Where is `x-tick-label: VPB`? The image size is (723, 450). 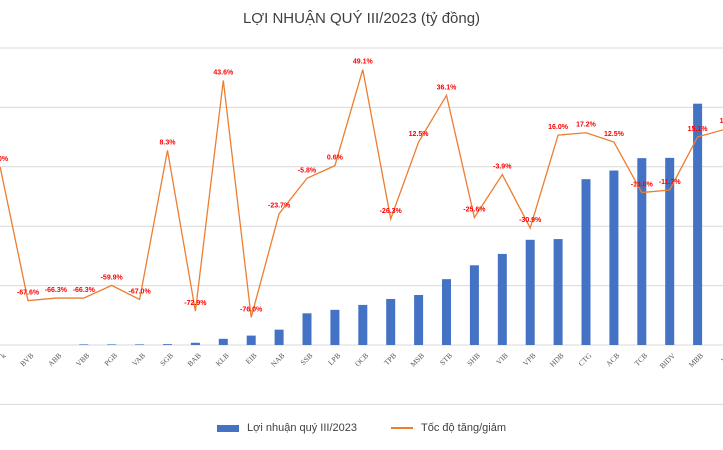
x-tick-label: VPB is located at coordinates (529, 359).